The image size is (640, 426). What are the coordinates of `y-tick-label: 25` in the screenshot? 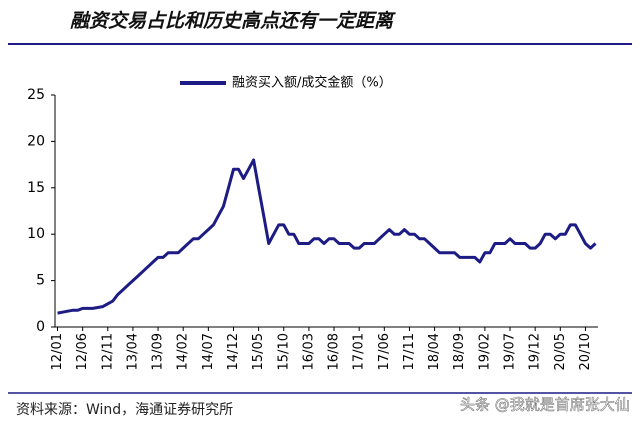 It's located at (36, 95).